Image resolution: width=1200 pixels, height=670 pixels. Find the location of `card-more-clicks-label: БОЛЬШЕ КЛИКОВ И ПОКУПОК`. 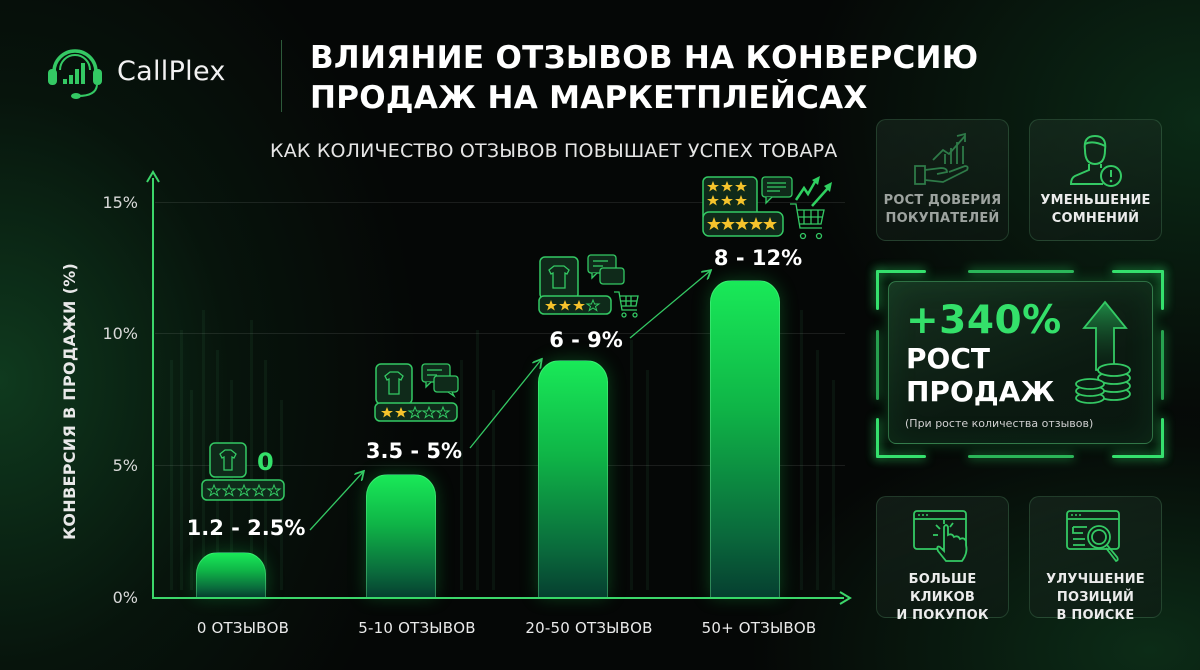

card-more-clicks-label: БОЛЬШЕ КЛИКОВ И ПОКУПОК is located at coordinates (942, 597).